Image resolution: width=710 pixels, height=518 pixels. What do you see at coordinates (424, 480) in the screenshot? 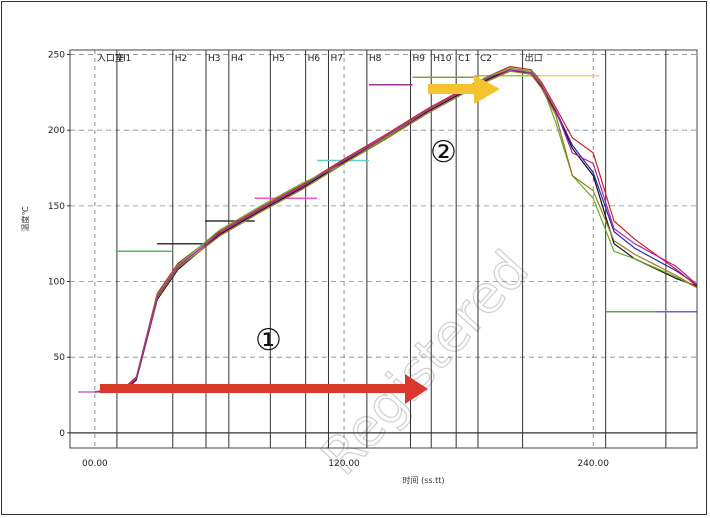
I see `x-axis-label: 时间 (ss.tt)` at bounding box center [424, 480].